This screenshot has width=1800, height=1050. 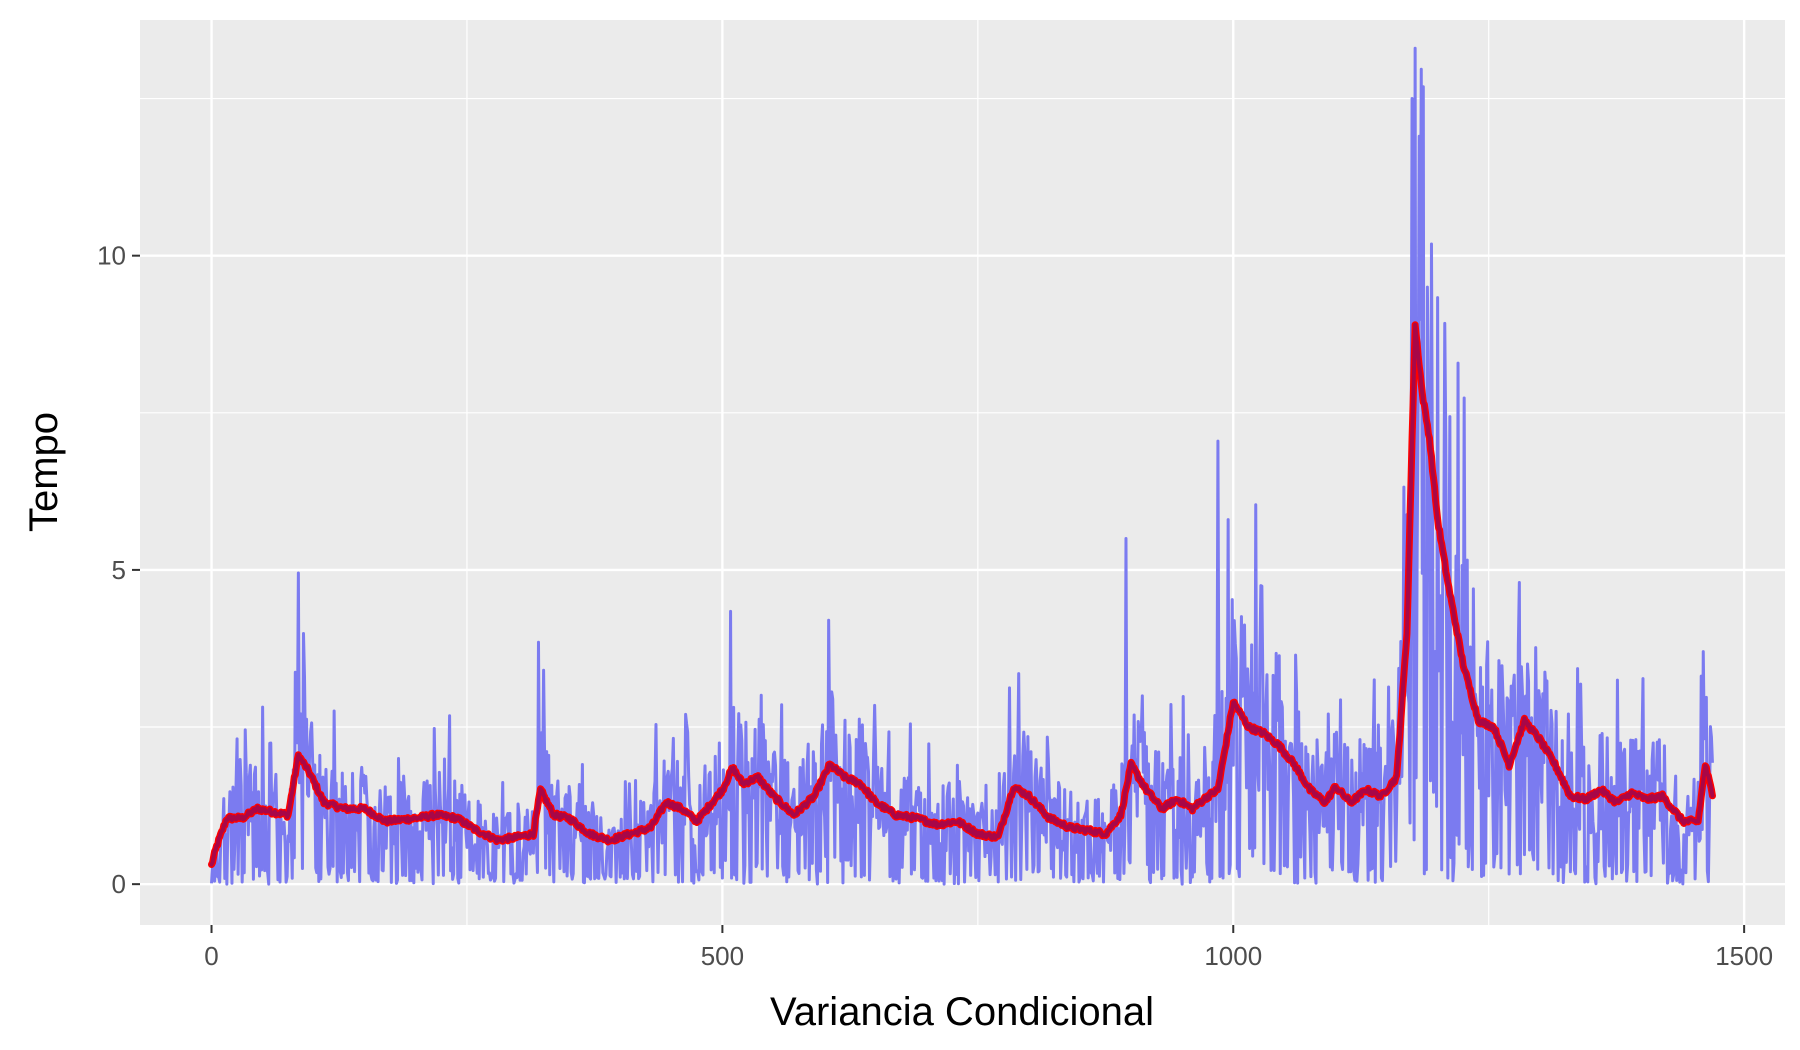 I want to click on y-tick-label: 5, so click(x=119, y=570).